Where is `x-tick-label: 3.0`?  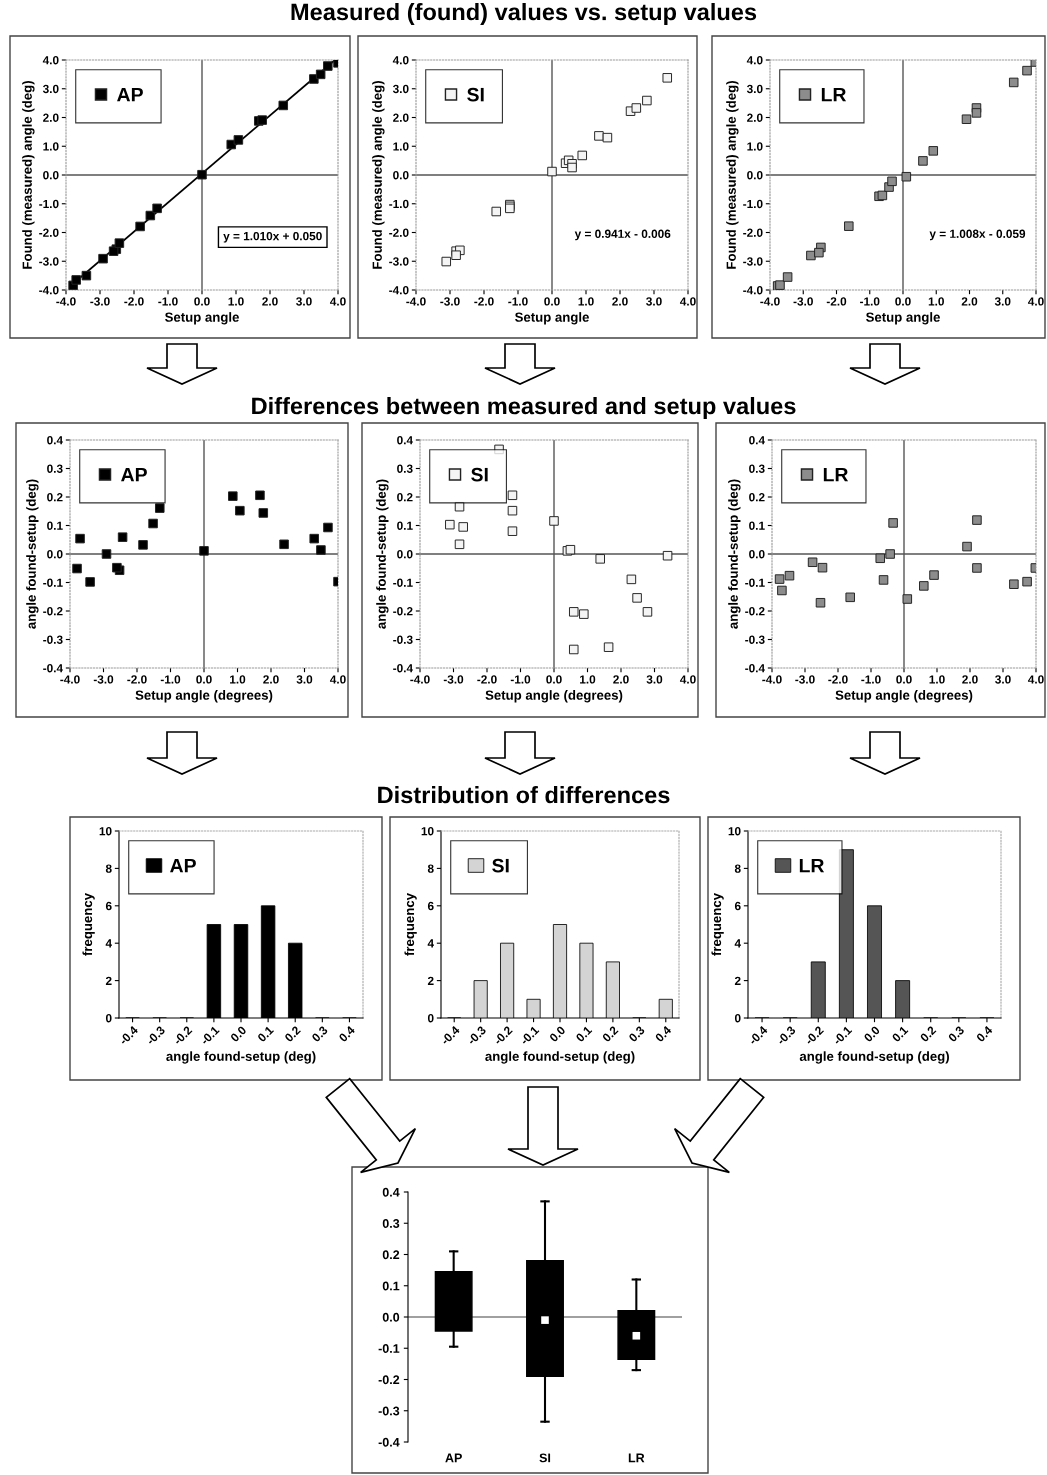 x-tick-label: 3.0 is located at coordinates (1002, 301).